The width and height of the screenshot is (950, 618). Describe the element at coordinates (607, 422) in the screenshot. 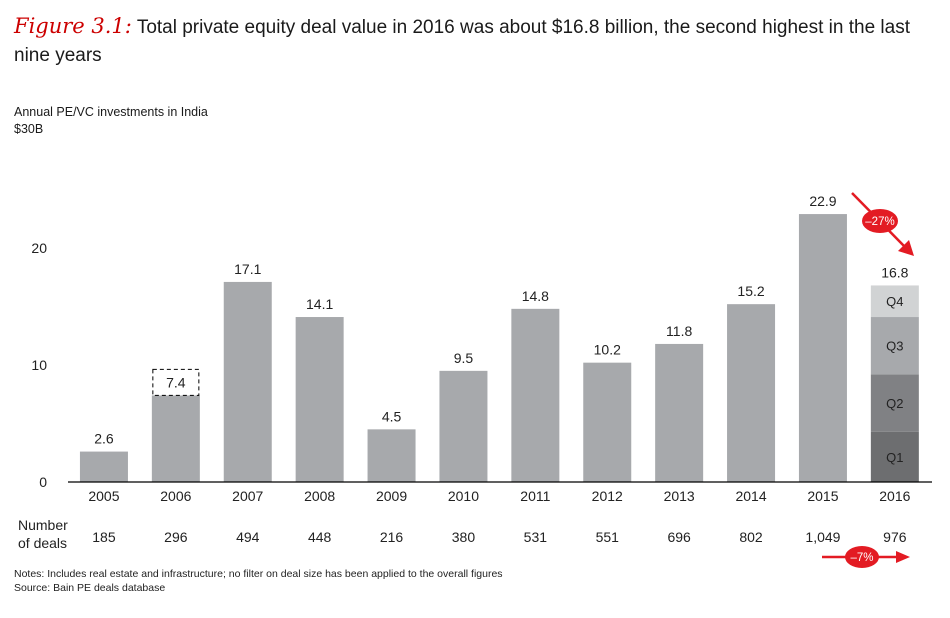

I see `bar-2012` at that location.